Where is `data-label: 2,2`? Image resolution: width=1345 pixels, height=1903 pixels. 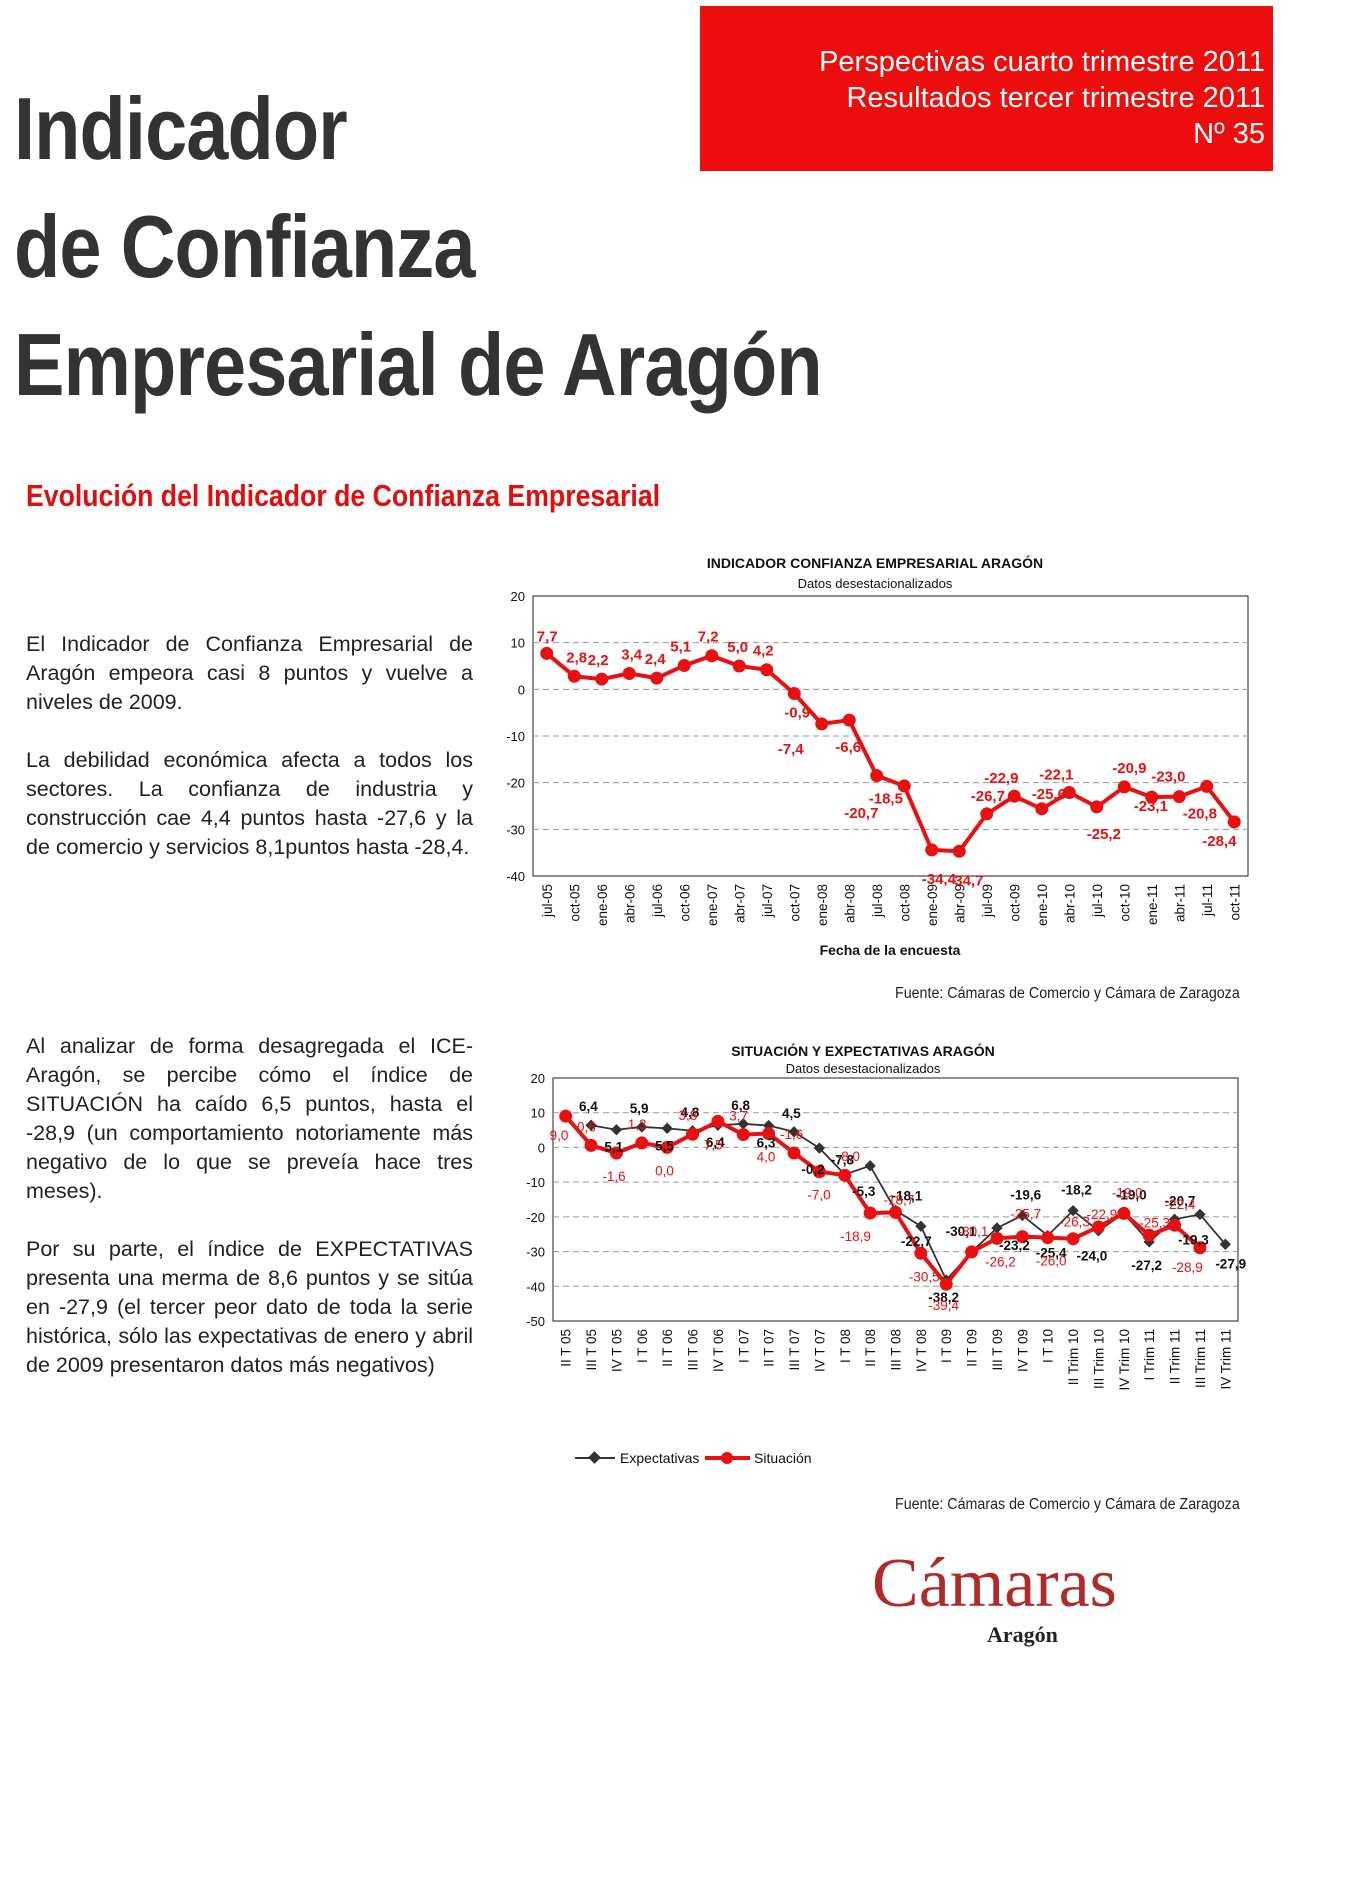
data-label: 2,2 is located at coordinates (598, 660).